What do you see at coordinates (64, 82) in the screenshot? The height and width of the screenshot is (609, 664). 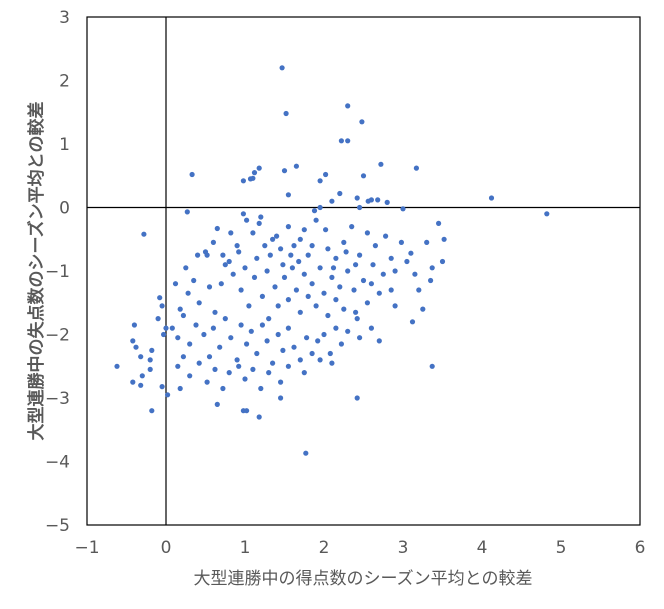 I see `y-tick-label: 2` at bounding box center [64, 82].